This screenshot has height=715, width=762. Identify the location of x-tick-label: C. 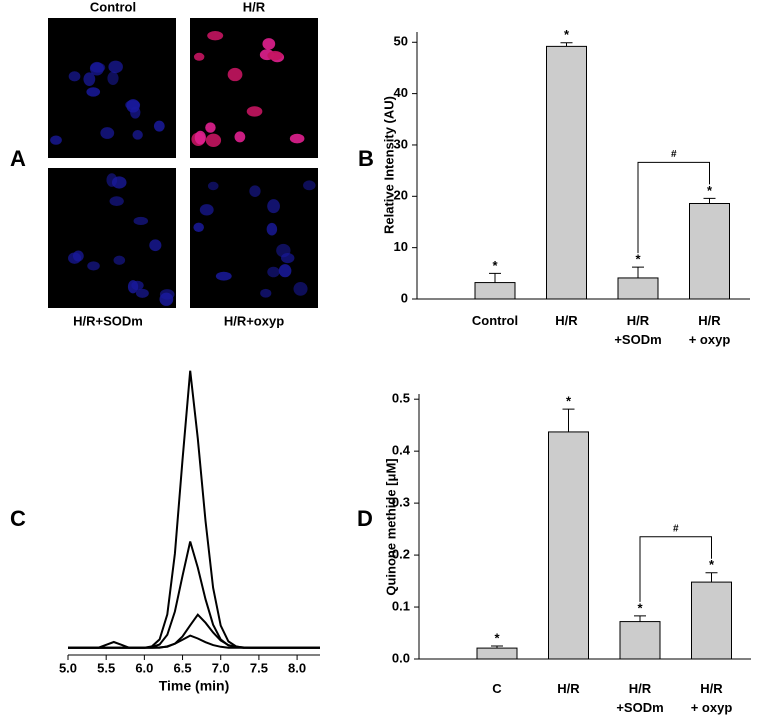
(497, 688).